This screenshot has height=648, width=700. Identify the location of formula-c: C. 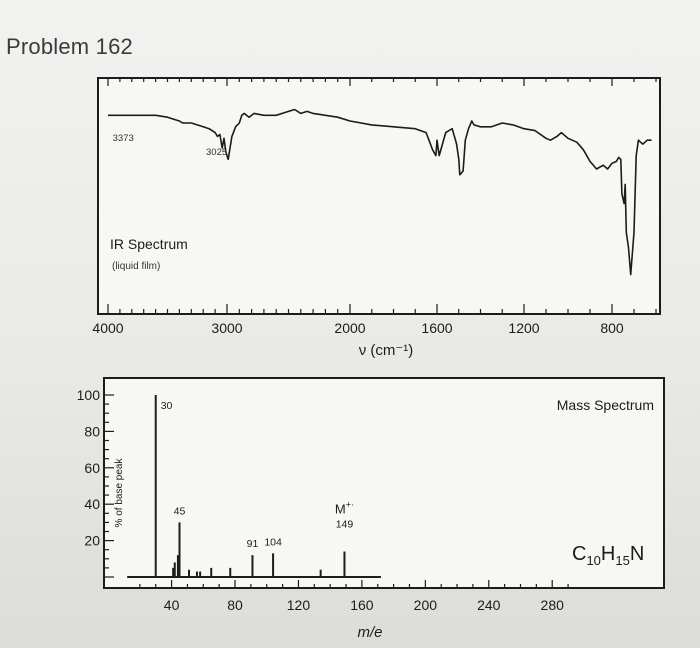
(579, 554).